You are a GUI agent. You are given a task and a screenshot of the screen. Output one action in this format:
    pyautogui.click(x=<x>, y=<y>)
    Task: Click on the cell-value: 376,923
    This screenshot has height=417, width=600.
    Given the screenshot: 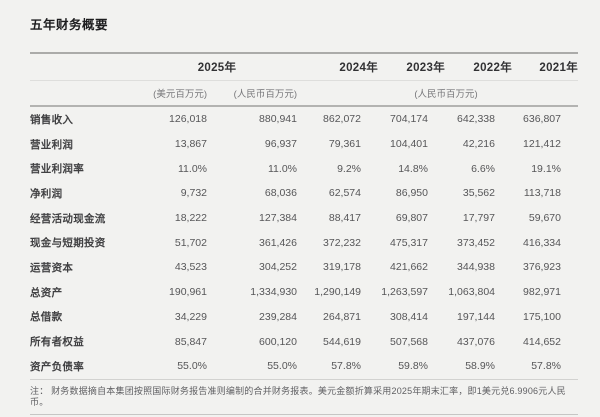 What is the action you would take?
    pyautogui.click(x=542, y=267)
    